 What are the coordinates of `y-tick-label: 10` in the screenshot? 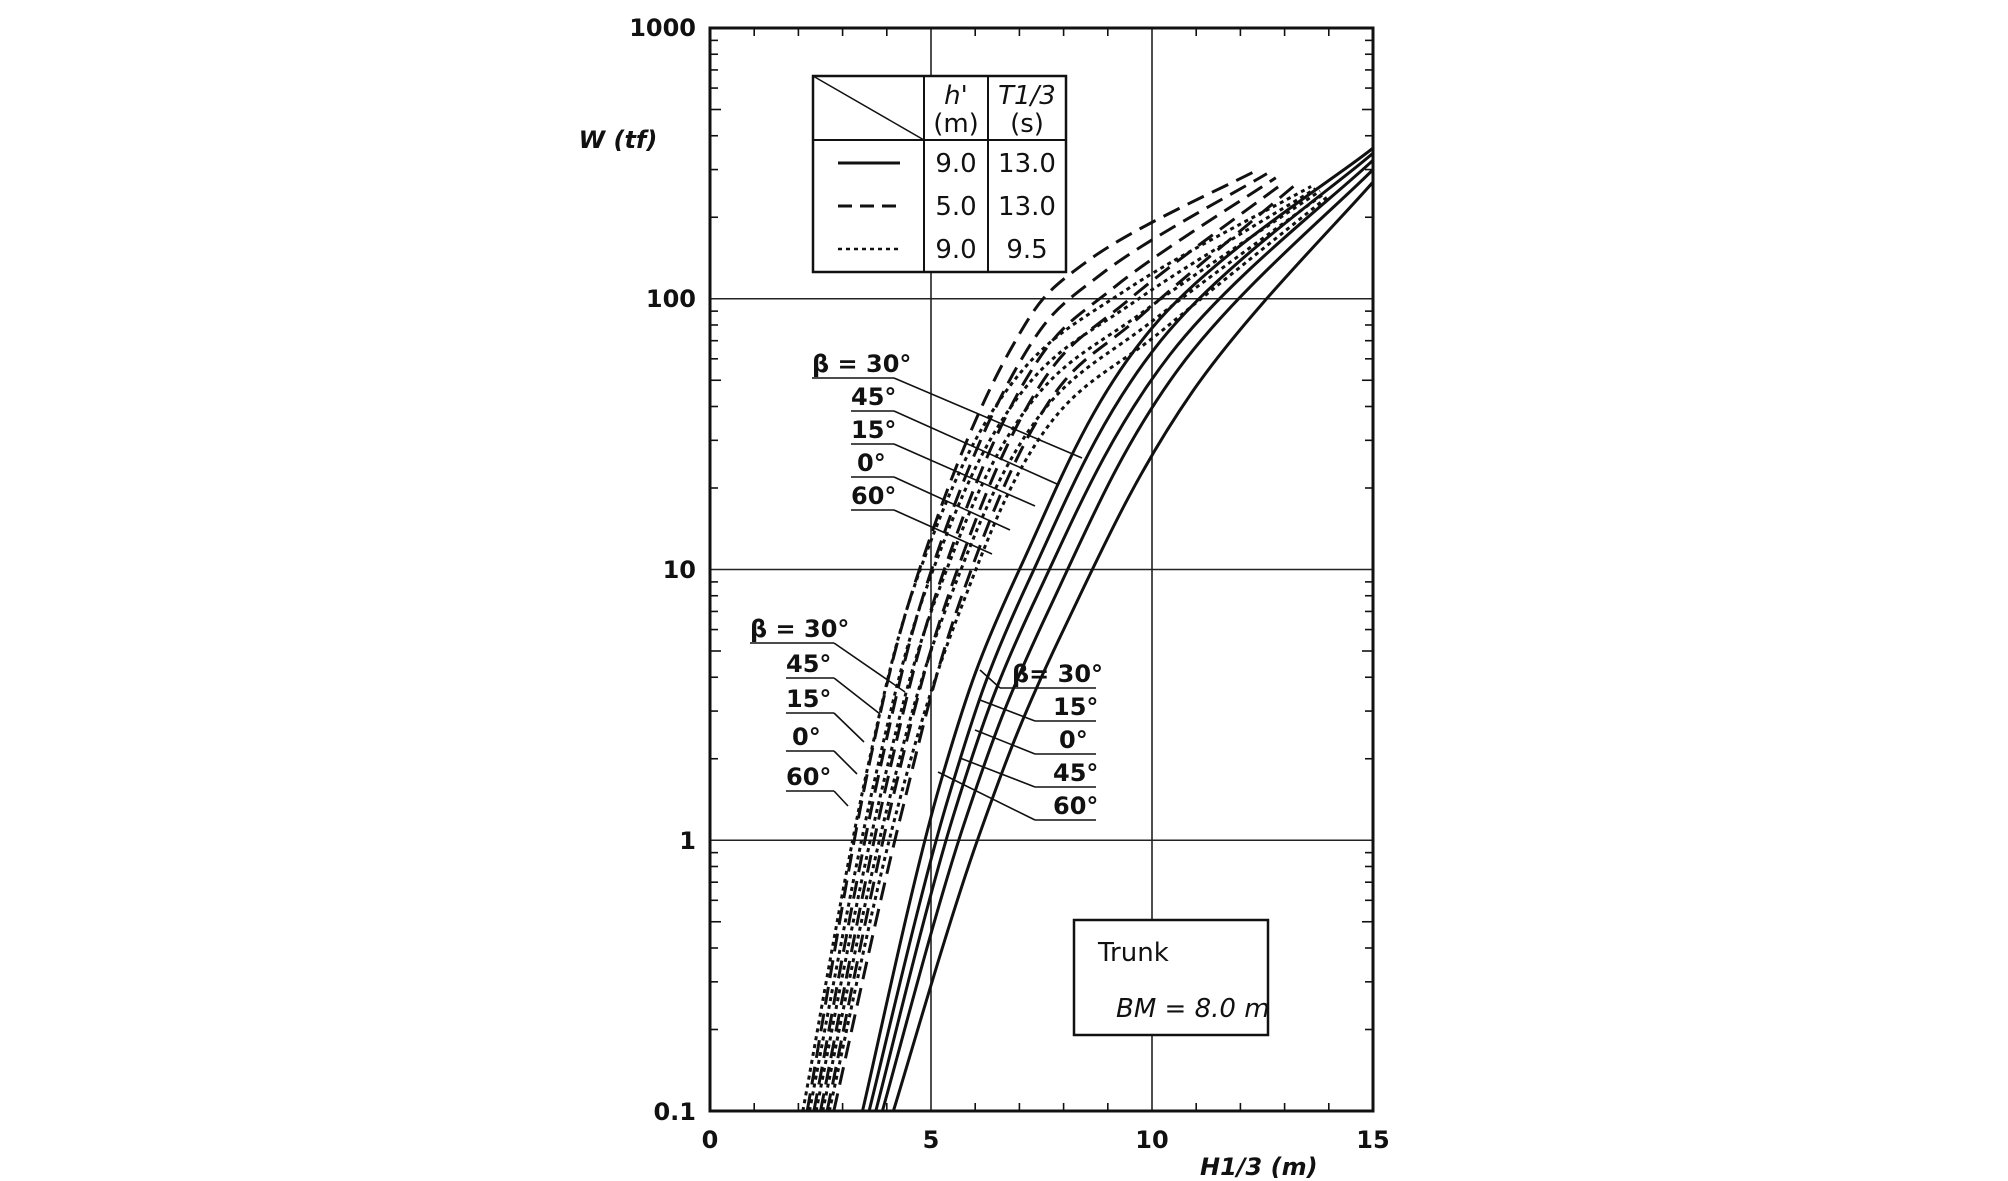 It's located at (679, 570).